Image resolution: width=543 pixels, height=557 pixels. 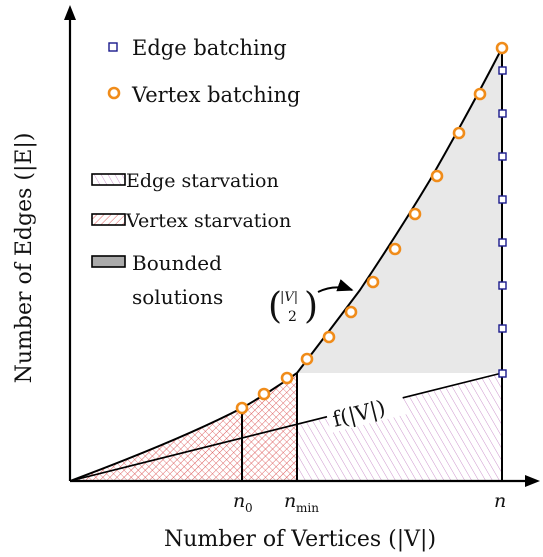 What do you see at coordinates (24, 258) in the screenshot?
I see `y-axis-label: Number of Edges (|E|)` at bounding box center [24, 258].